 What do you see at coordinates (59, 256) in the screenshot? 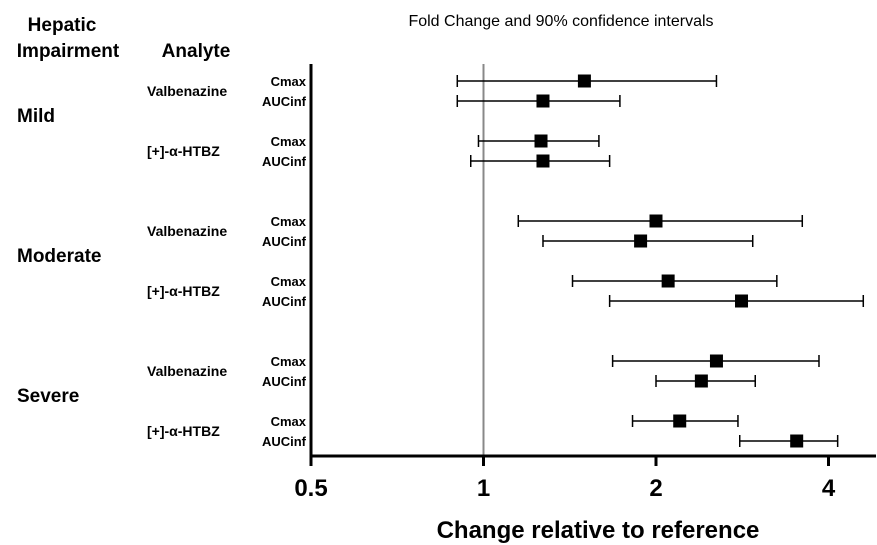
I see `group-label: Moderate` at bounding box center [59, 256].